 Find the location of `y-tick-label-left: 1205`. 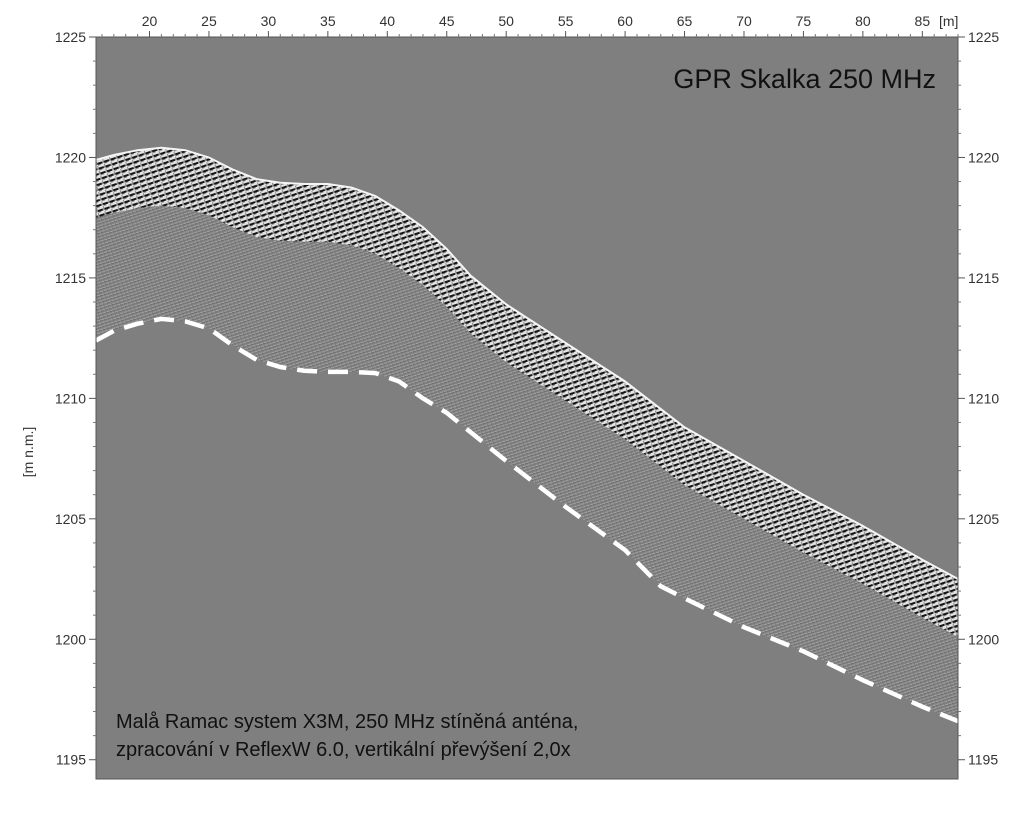

y-tick-label-left: 1205 is located at coordinates (70, 519).